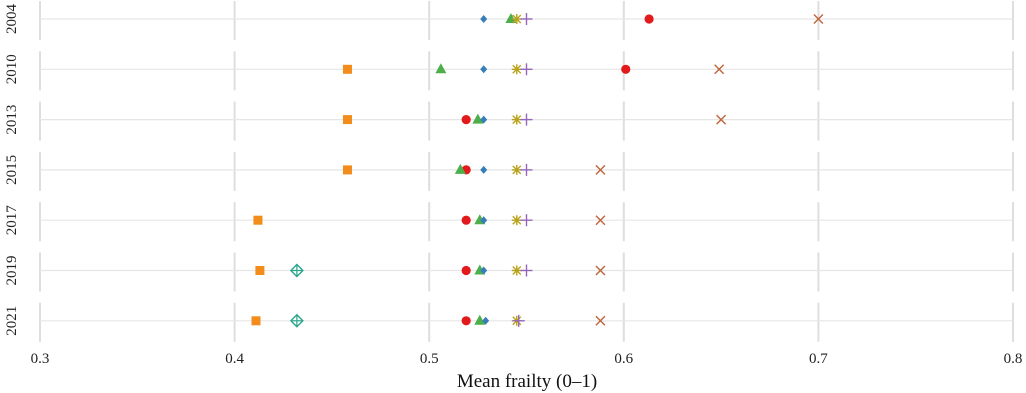 The image size is (1026, 393). What do you see at coordinates (12, 271) in the screenshot?
I see `panel-label-2019: 2019` at bounding box center [12, 271].